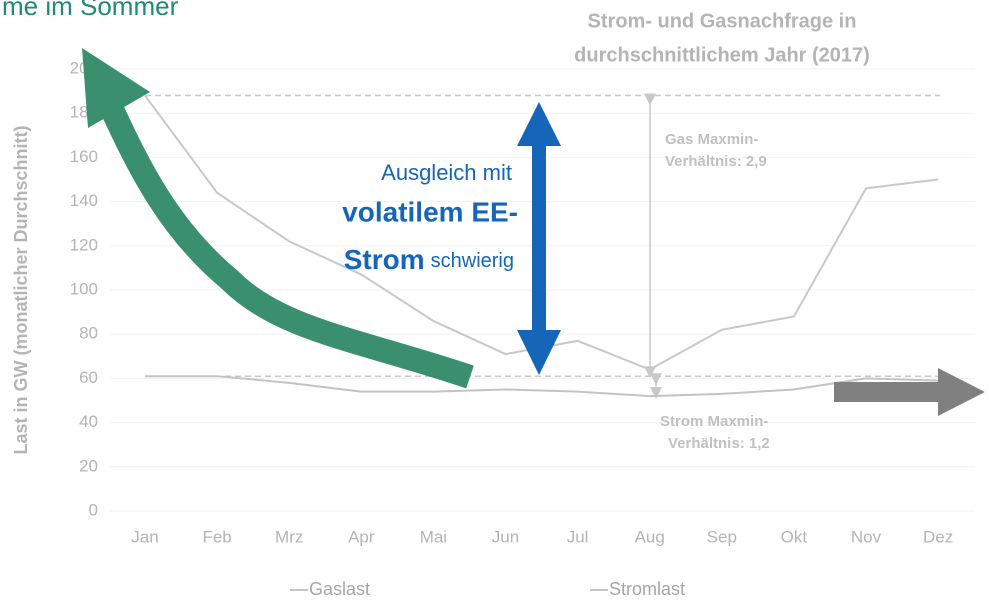  What do you see at coordinates (90, 10) in the screenshot?
I see `heading: me im Sommer` at bounding box center [90, 10].